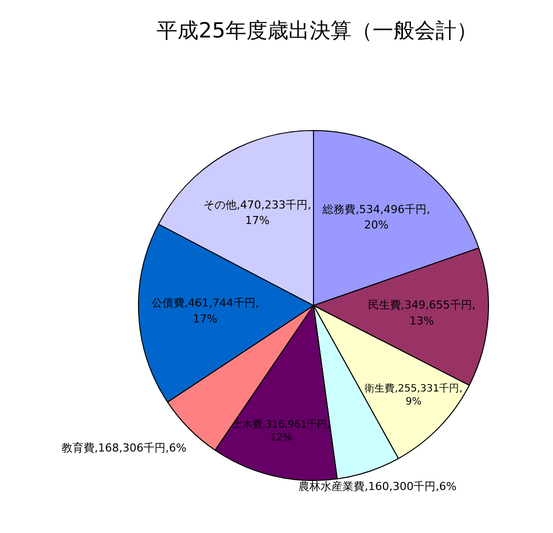 The image size is (553, 533). I want to click on slice-label: その他,470,233千円,17%, so click(258, 212).